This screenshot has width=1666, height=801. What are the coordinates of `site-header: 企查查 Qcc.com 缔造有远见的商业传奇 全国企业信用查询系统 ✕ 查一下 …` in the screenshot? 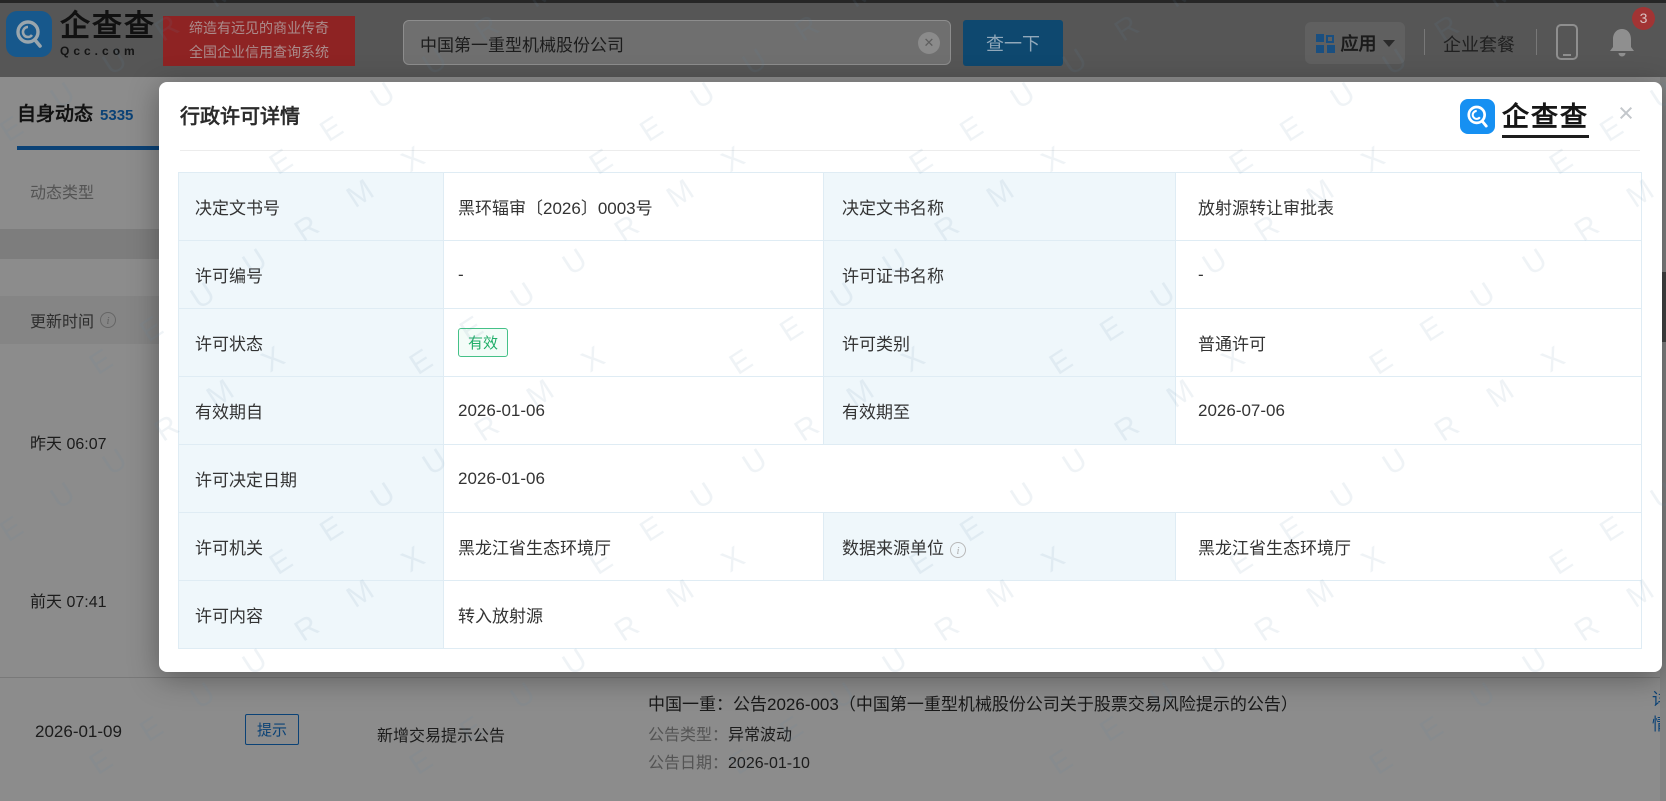 It's located at (833, 38).